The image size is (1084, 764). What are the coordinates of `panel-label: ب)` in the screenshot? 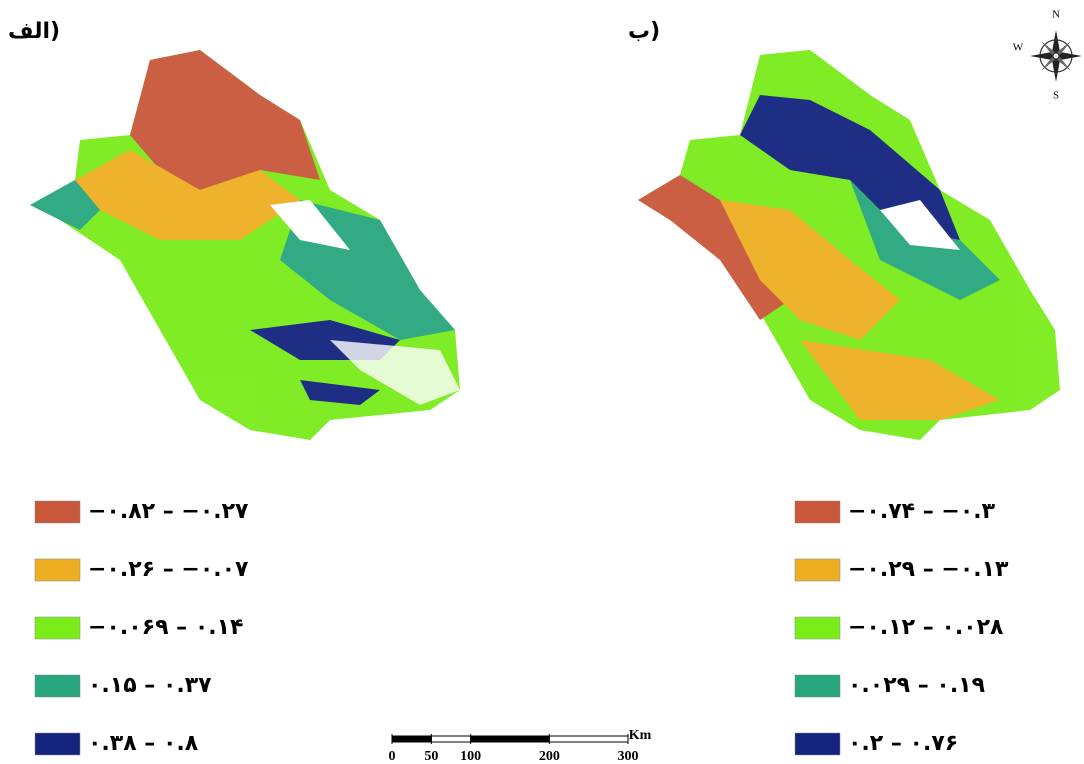 It's located at (644, 31).